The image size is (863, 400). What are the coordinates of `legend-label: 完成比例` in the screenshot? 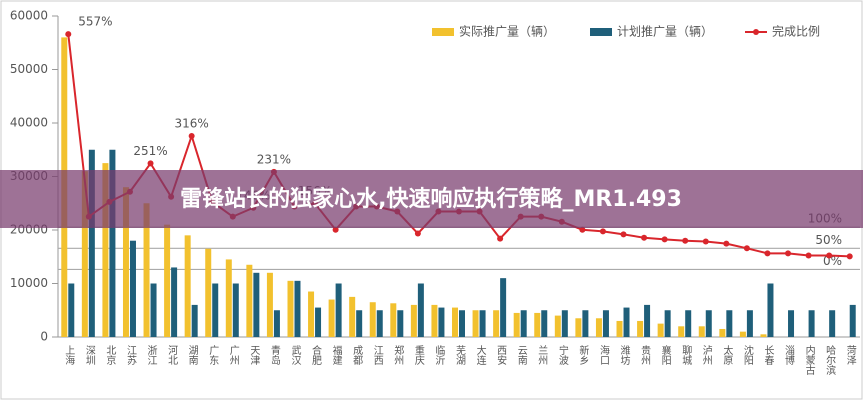 It's located at (796, 31).